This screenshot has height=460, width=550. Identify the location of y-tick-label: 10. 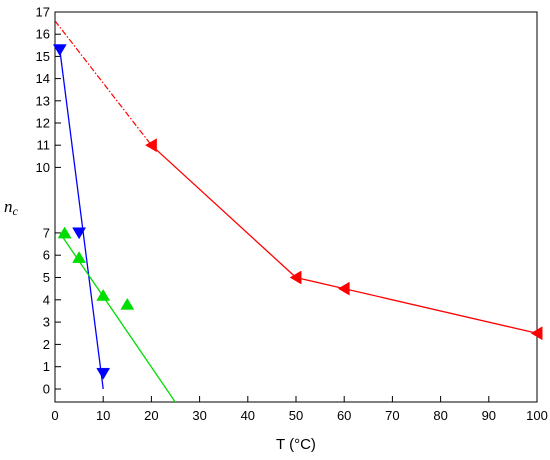
(43, 167).